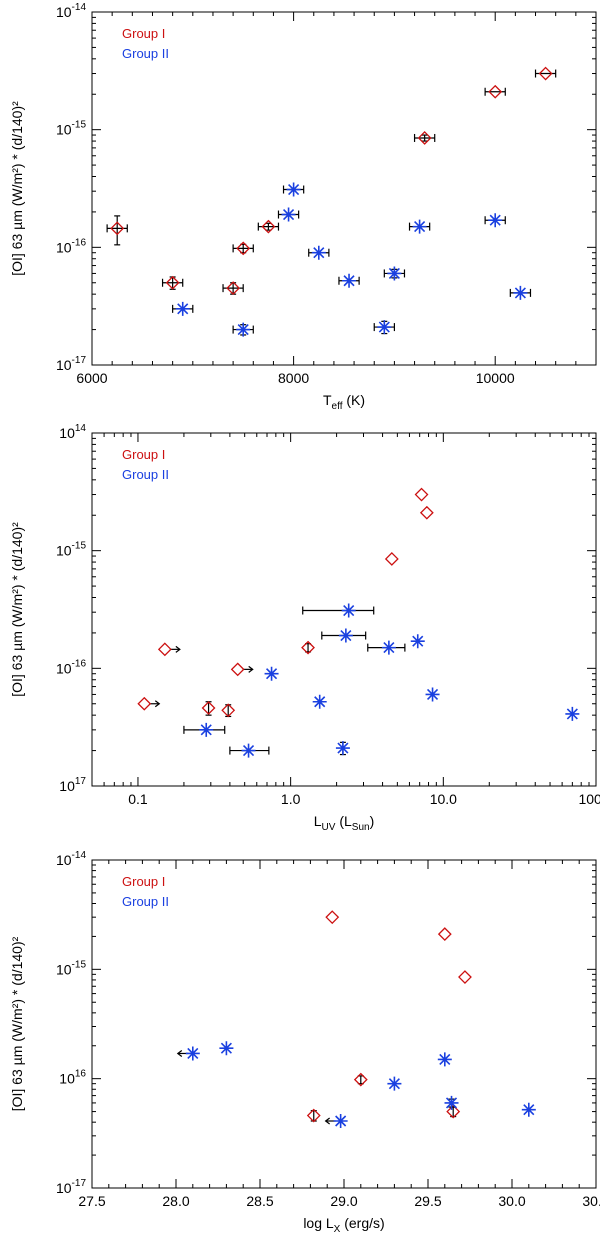 Image resolution: width=600 pixels, height=1240 pixels. Describe the element at coordinates (443, 799) in the screenshot. I see `x-tick-label: 10.0` at that location.